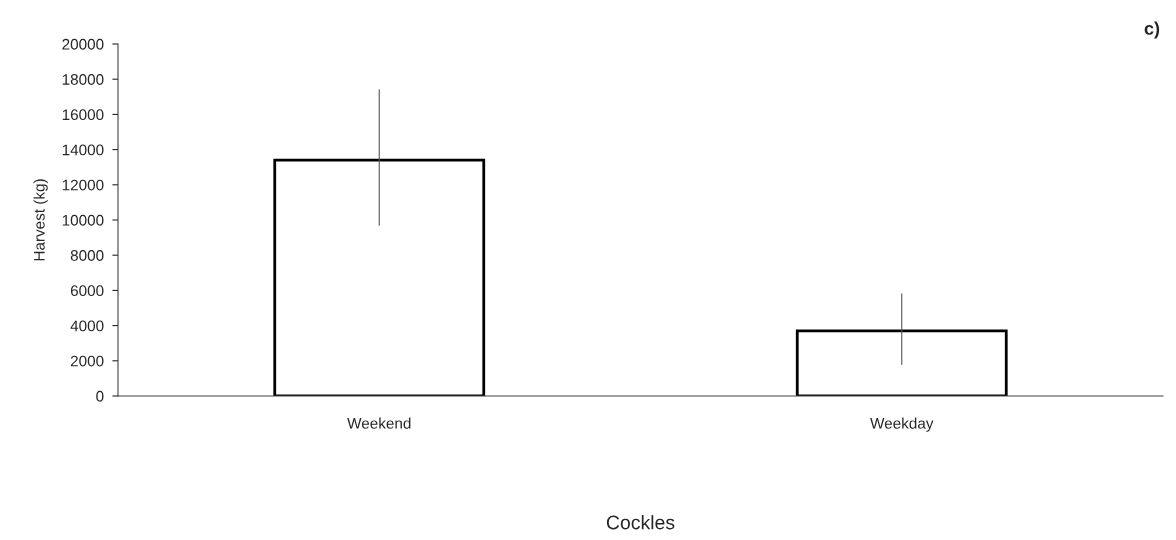  I want to click on y-tick-label: 6000, so click(87, 291).